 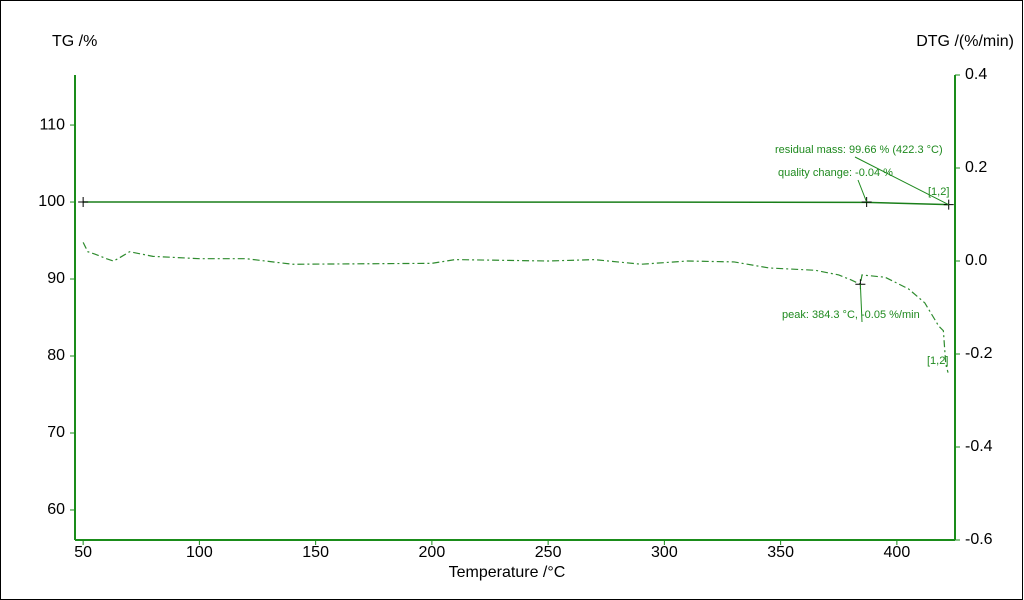 What do you see at coordinates (56, 509) in the screenshot?
I see `y-tick-label: 60` at bounding box center [56, 509].